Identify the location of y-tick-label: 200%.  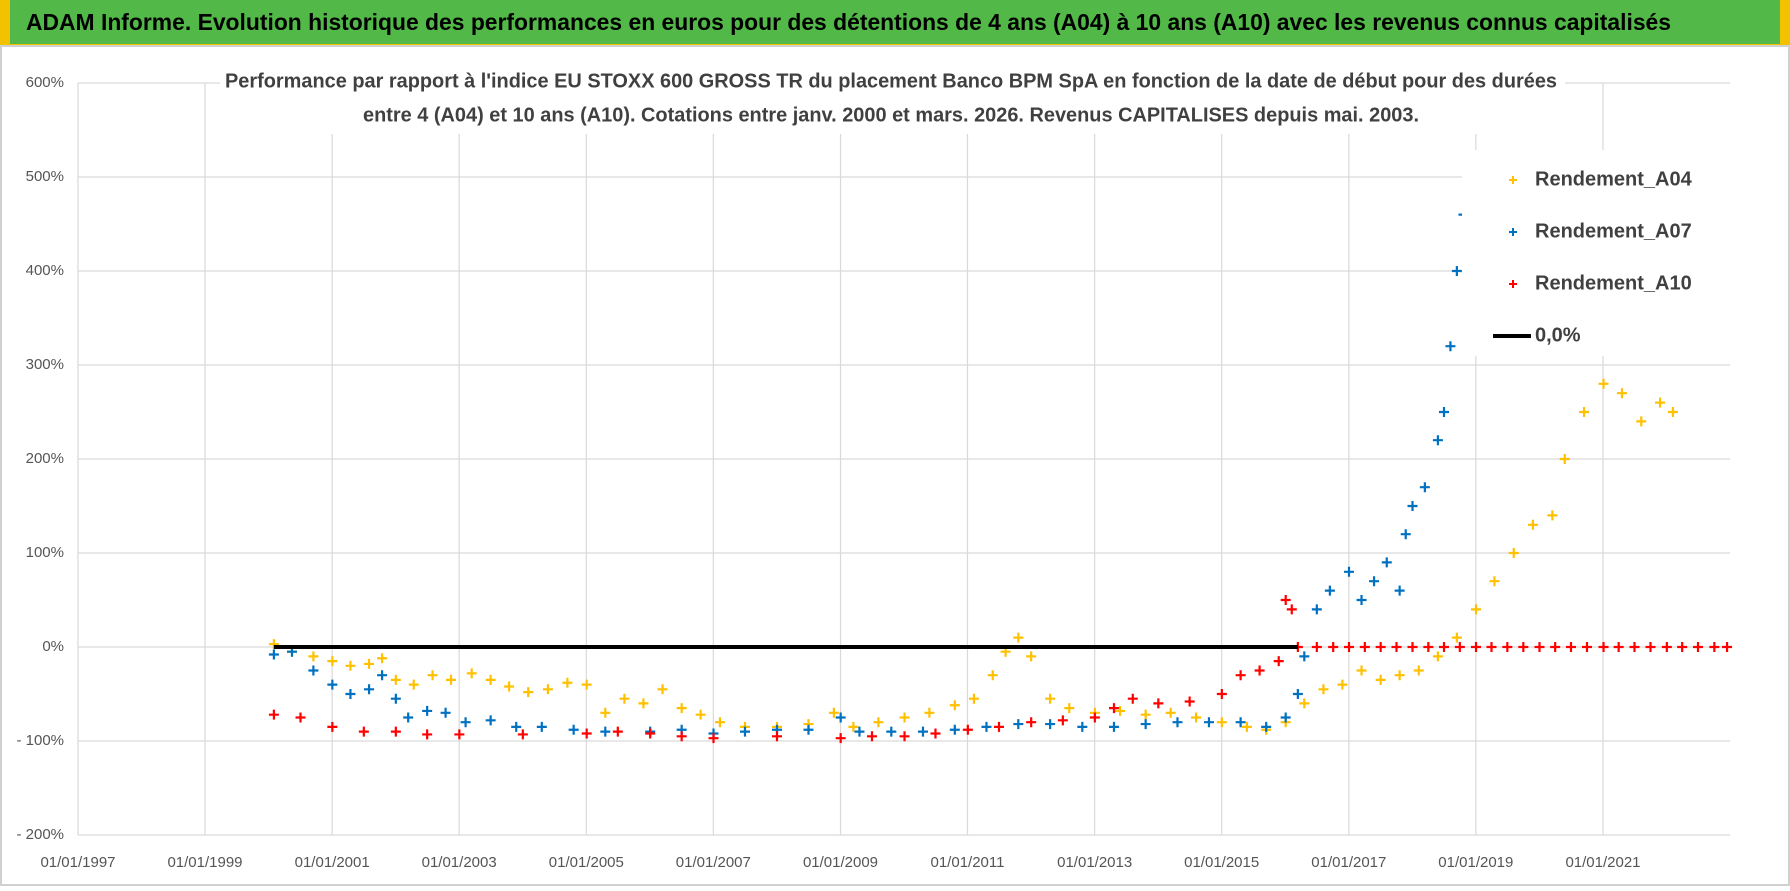
(45, 458).